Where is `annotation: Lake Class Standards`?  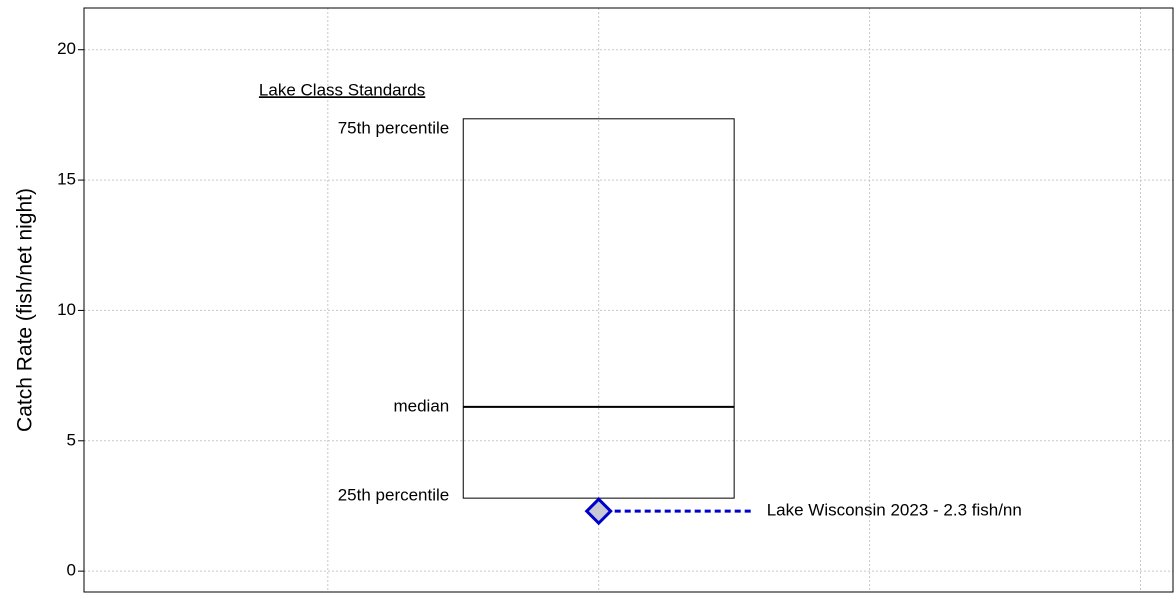 annotation: Lake Class Standards is located at coordinates (342, 89).